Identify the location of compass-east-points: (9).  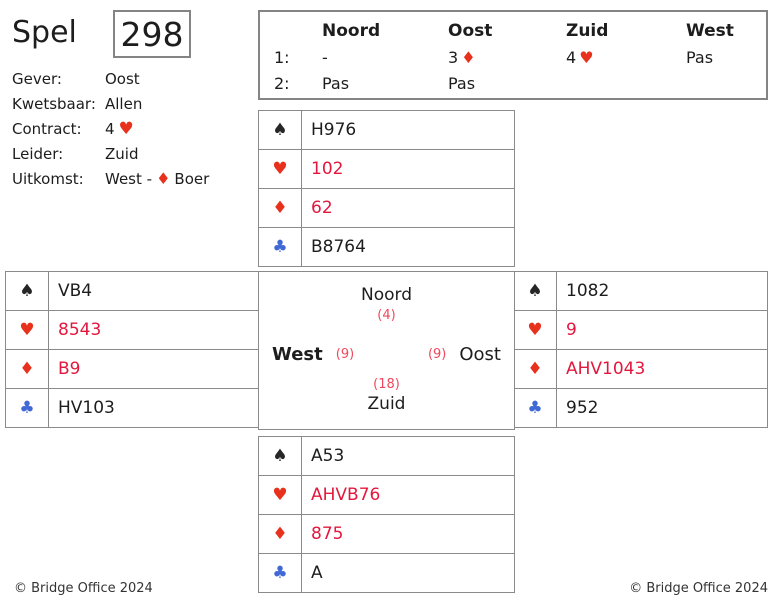
(437, 354).